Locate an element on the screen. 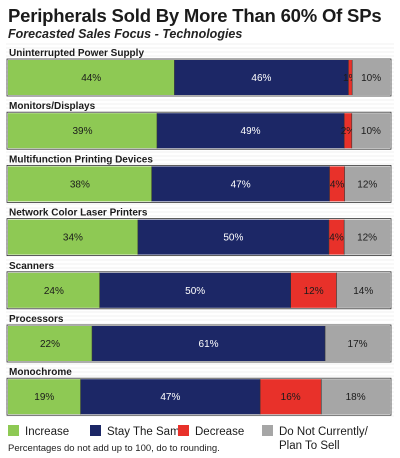  bar-group: Monochrome 19% 47% 16% 18% is located at coordinates (199, 391).